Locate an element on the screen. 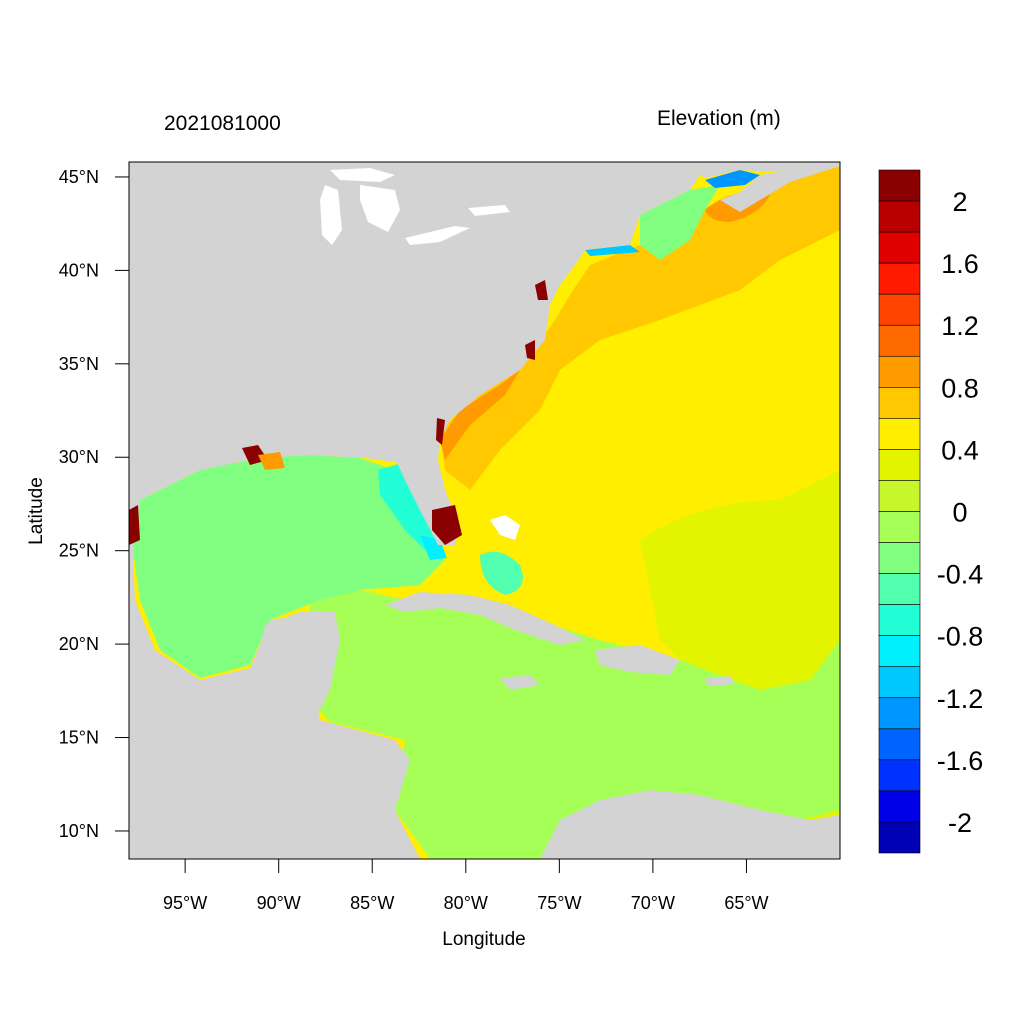 This screenshot has width=1024, height=1024. colorbar-label: -0.4 is located at coordinates (960, 575).